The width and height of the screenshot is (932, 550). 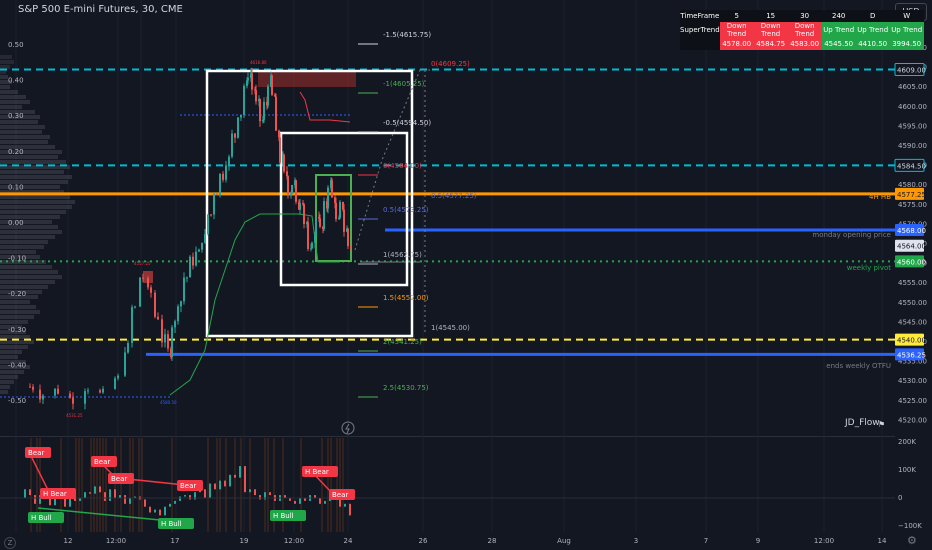 I want to click on time-axis-label: 14, so click(x=882, y=541).